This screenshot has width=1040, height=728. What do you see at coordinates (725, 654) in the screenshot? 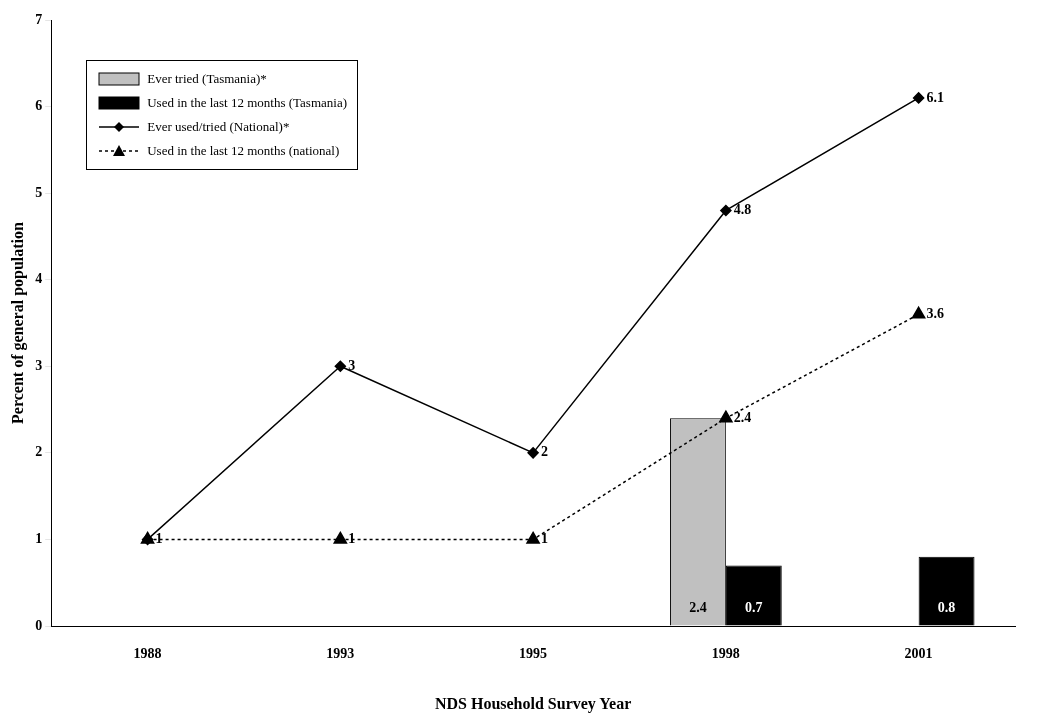
I see `x-tick-label: 1998` at bounding box center [725, 654].